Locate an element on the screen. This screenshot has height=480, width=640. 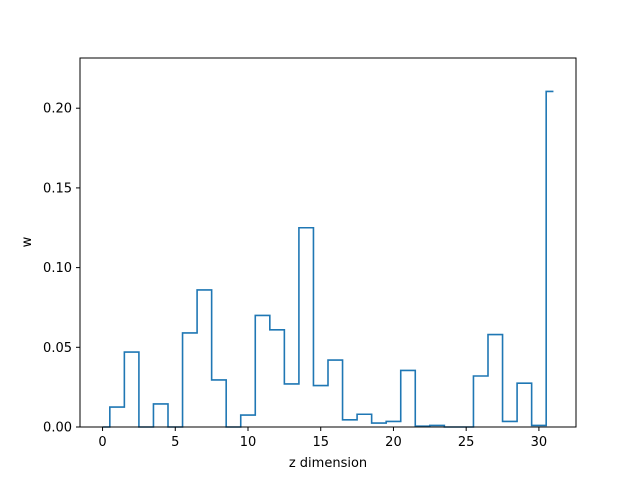
x-axis-label: z dimension is located at coordinates (328, 463).